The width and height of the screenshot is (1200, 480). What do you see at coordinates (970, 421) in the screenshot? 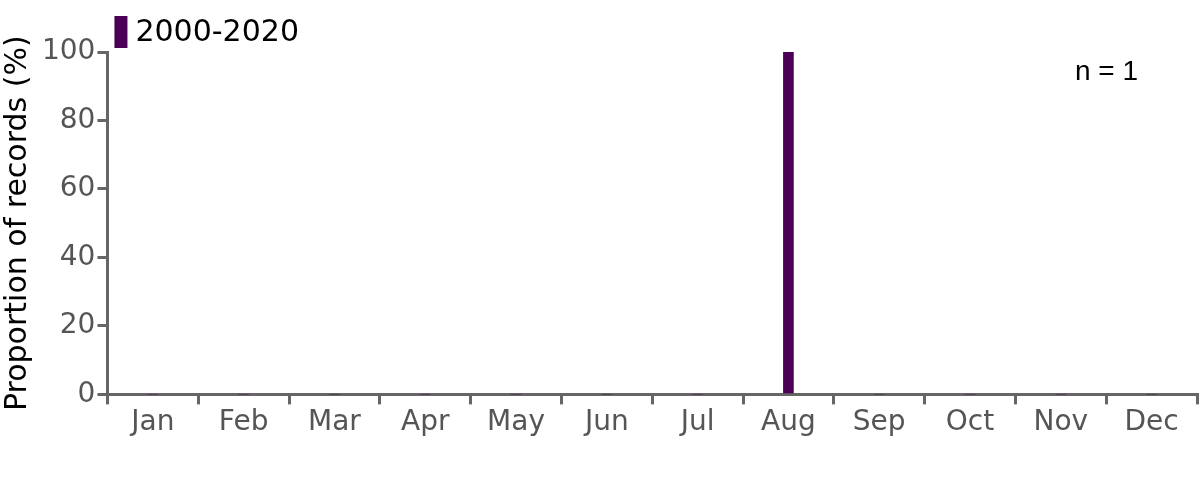
I see `x-tick-label: Oct` at bounding box center [970, 421].